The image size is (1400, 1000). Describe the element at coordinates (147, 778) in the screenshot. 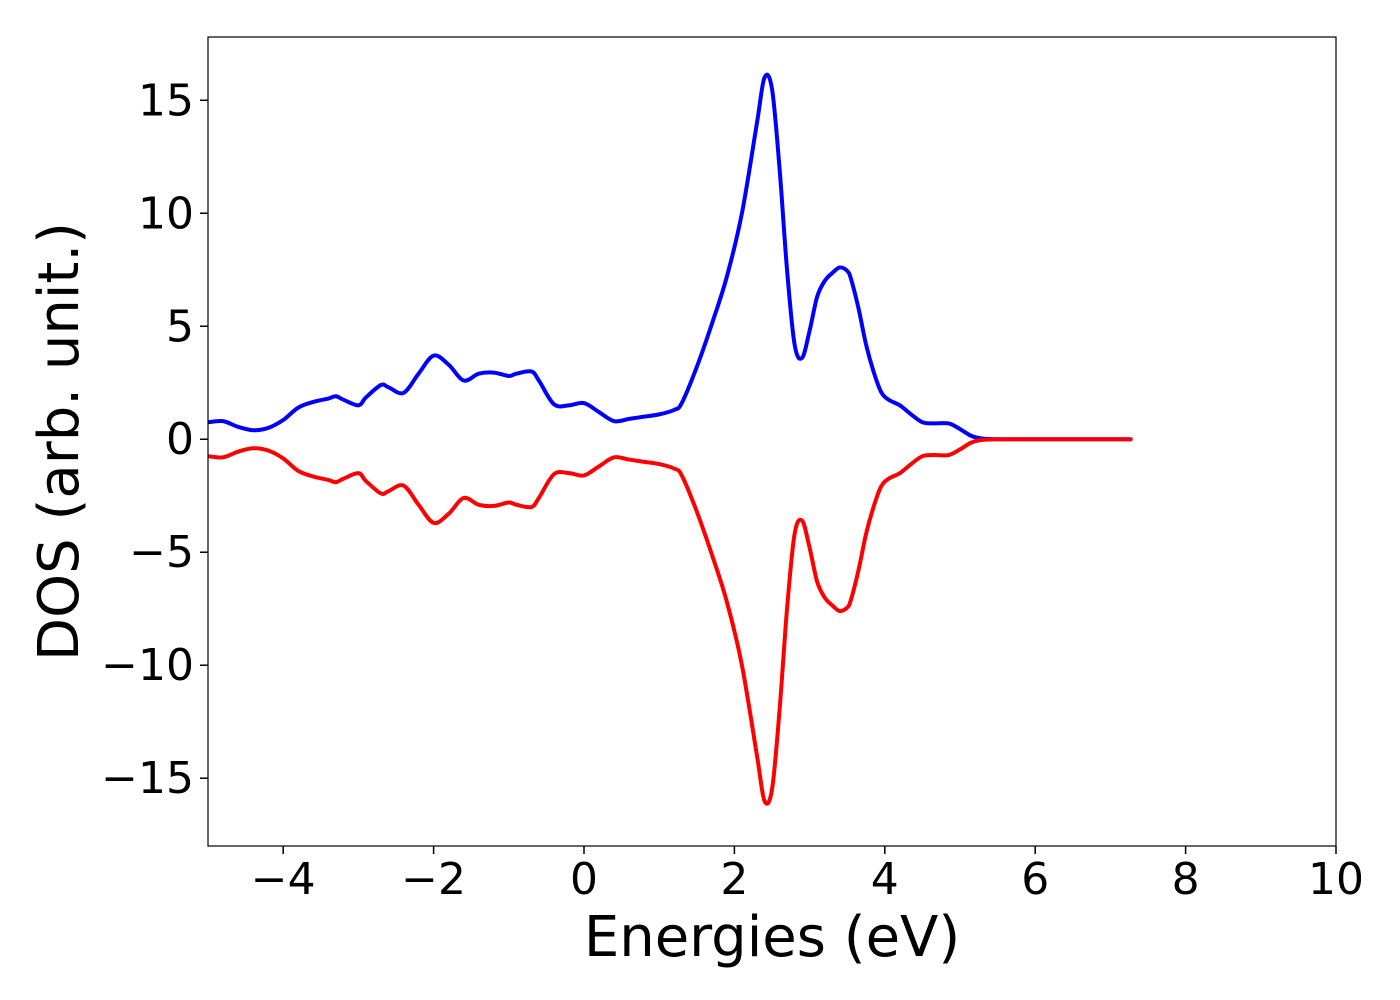

I see `y-tick-label: −15` at that location.